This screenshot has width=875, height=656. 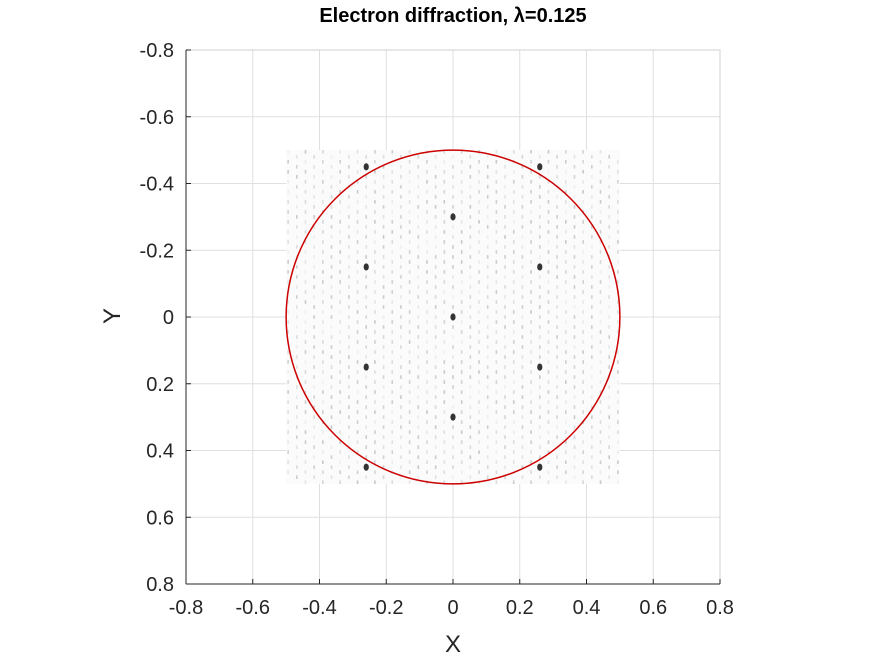 What do you see at coordinates (160, 385) in the screenshot?
I see `y-tick-label-5: 0.2` at bounding box center [160, 385].